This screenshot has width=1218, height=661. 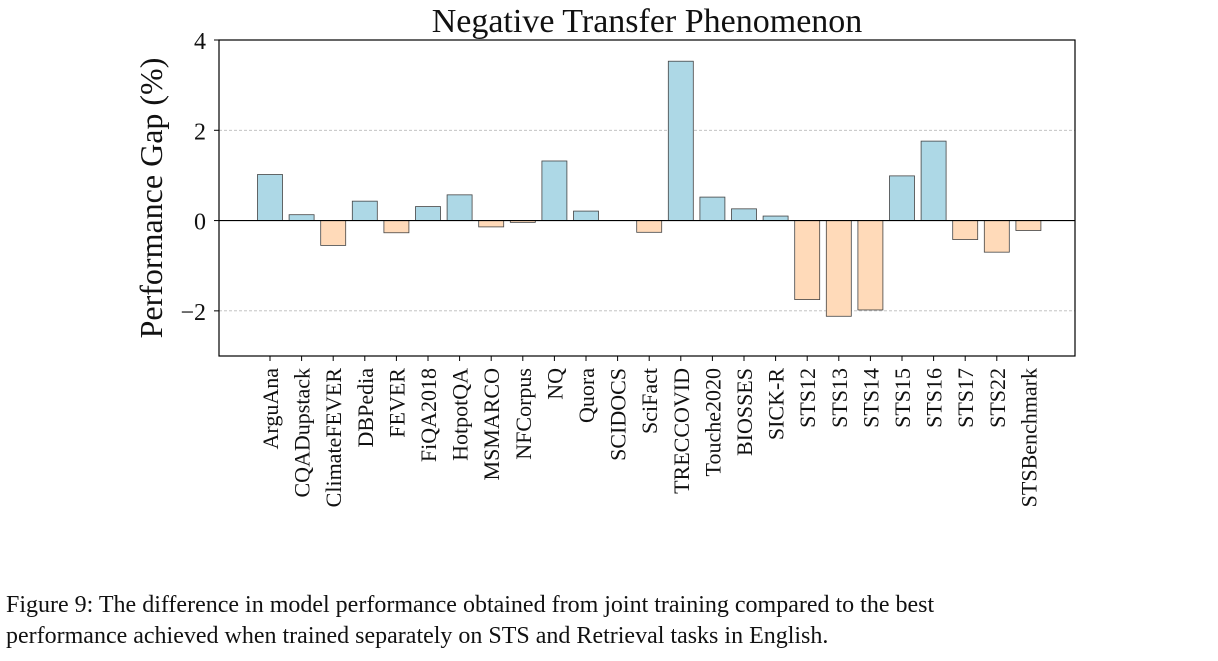 What do you see at coordinates (396, 227) in the screenshot?
I see `bar-fever` at bounding box center [396, 227].